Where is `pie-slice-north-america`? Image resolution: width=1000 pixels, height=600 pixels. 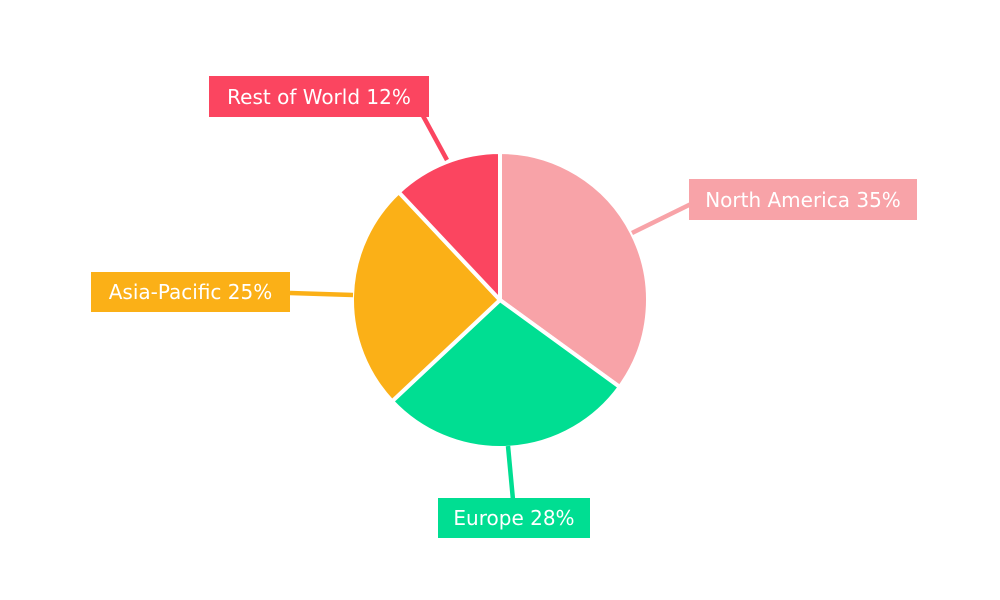 pie-slice-north-america is located at coordinates (574, 269).